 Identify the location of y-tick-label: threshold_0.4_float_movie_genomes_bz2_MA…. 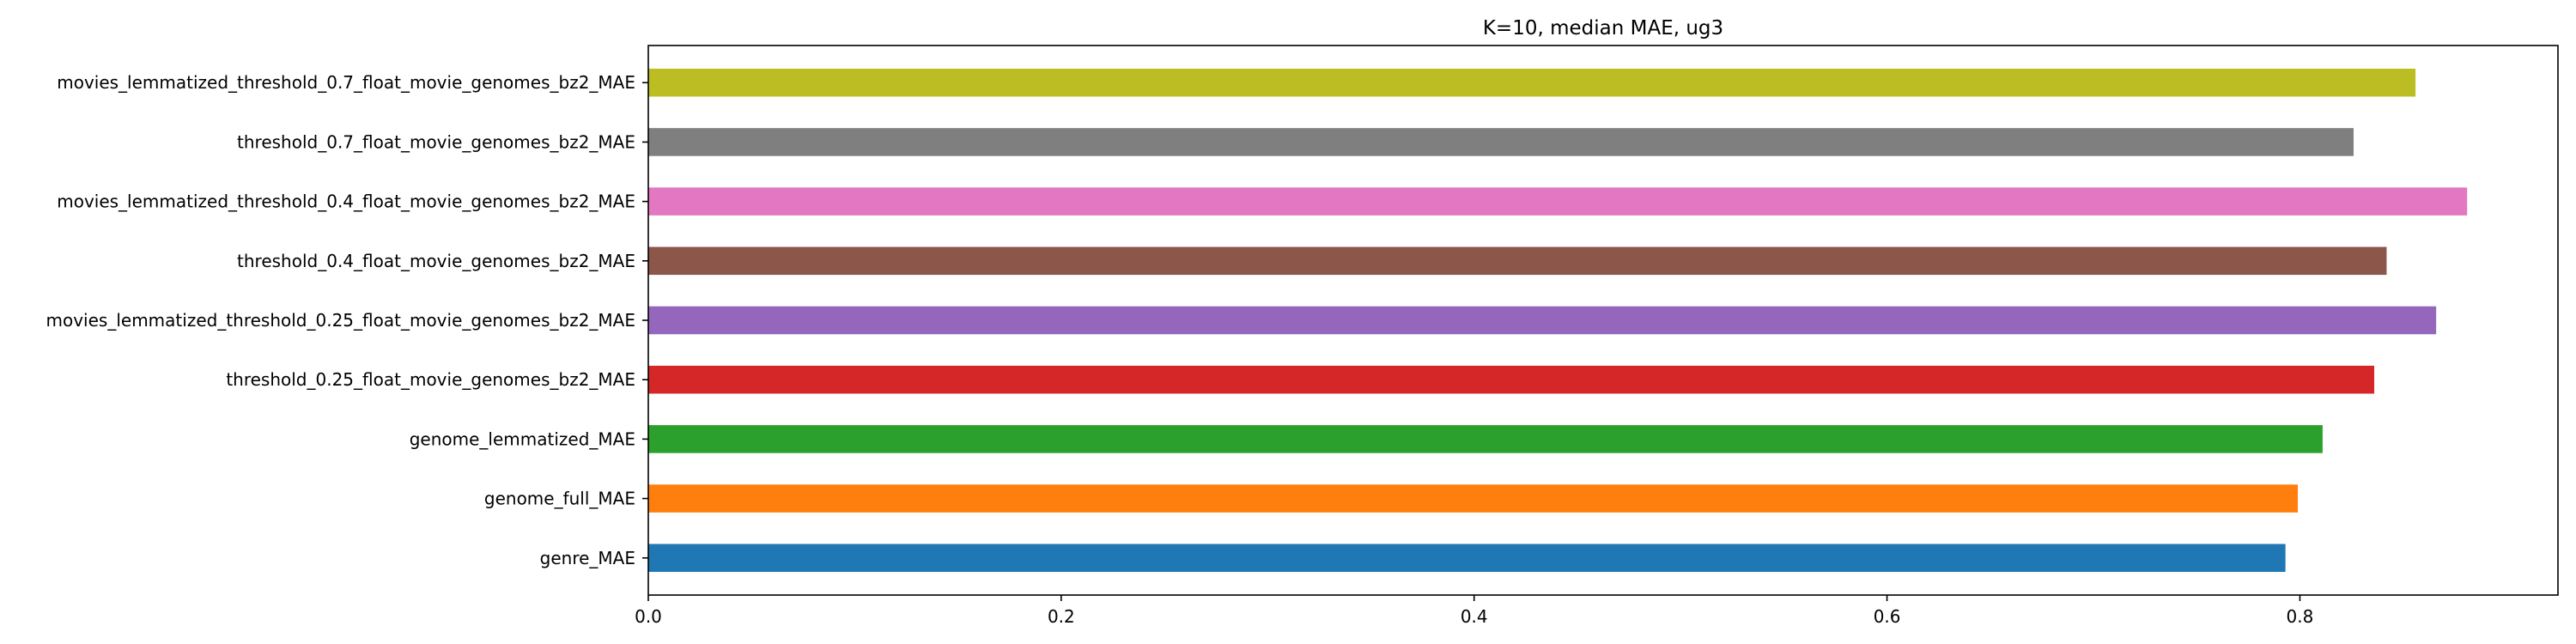
(436, 261).